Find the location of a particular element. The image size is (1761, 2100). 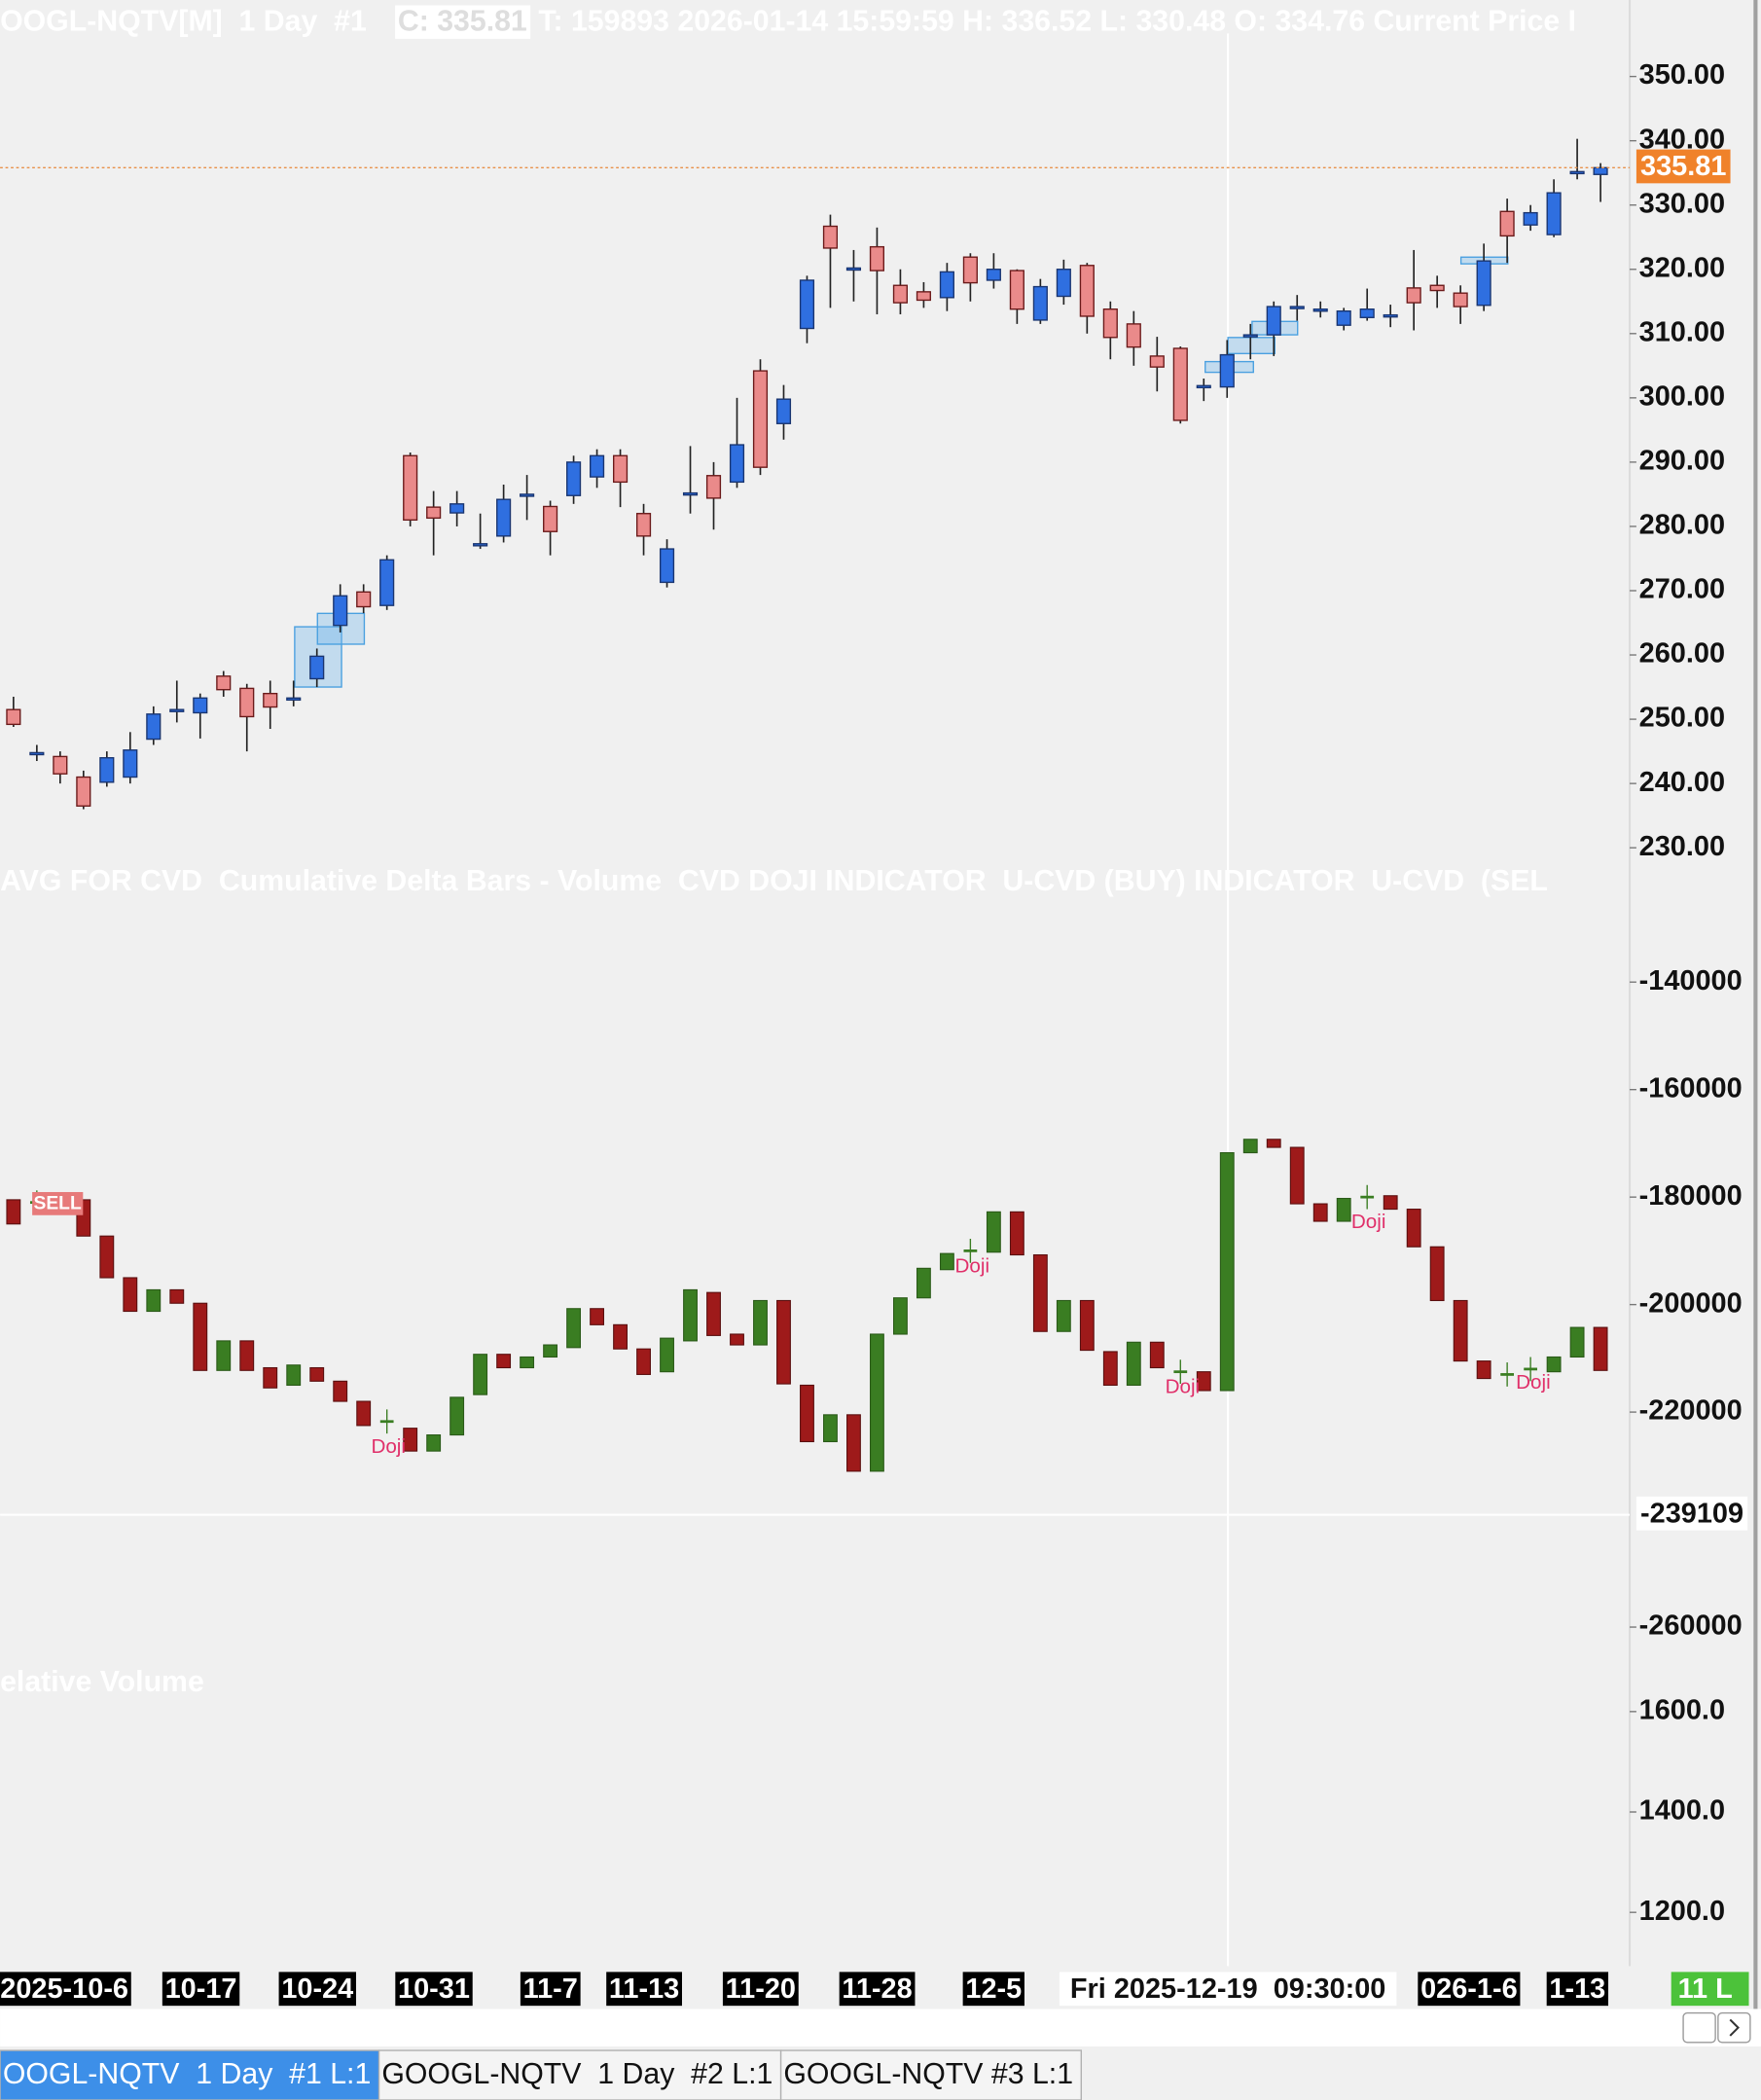

y-tick-label: 290.00 is located at coordinates (1682, 462).